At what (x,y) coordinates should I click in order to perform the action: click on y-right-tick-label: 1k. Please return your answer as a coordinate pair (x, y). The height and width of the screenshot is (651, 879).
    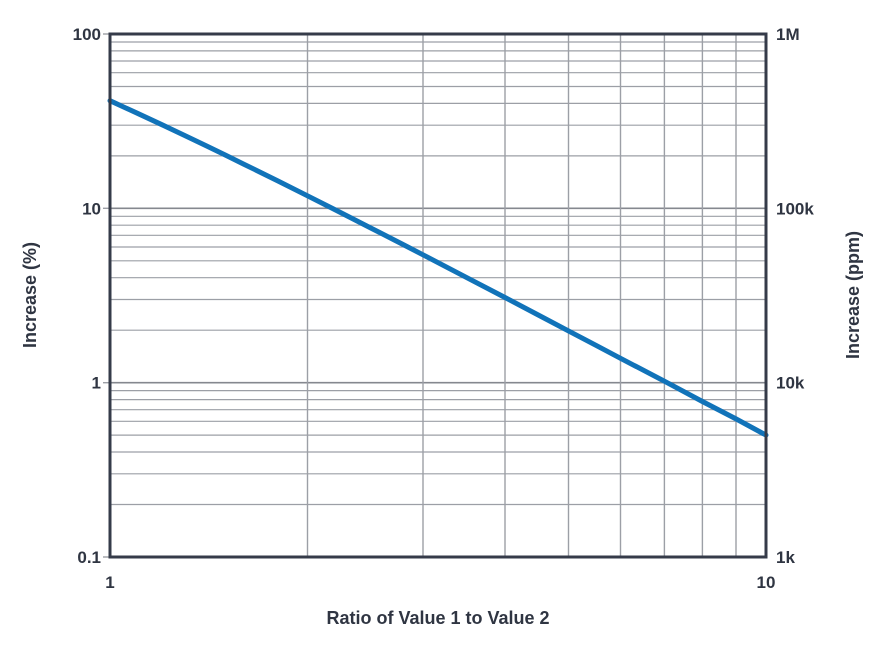
    Looking at the image, I should click on (785, 557).